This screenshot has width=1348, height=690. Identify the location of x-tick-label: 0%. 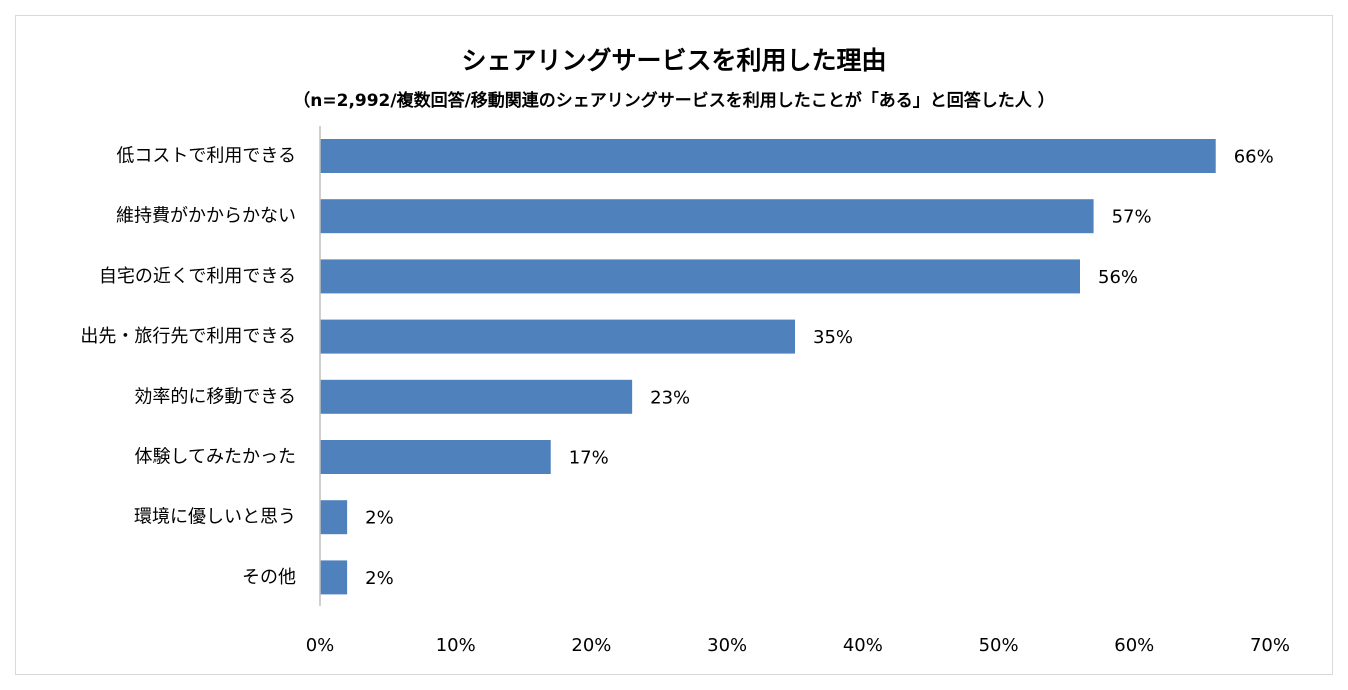
(320, 645).